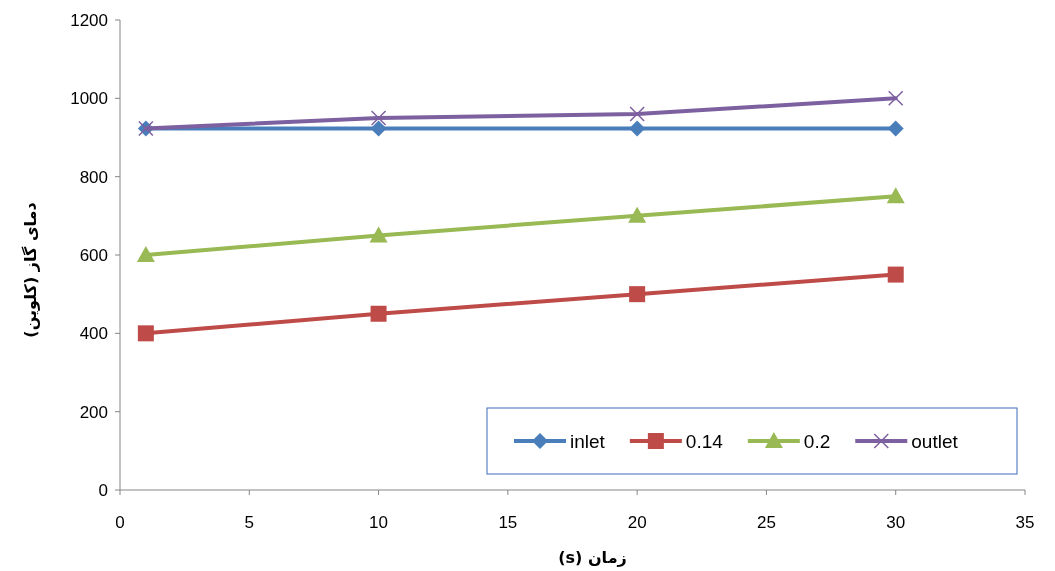 This screenshot has height=571, width=1055. I want to click on x-tick-label: 15, so click(508, 522).